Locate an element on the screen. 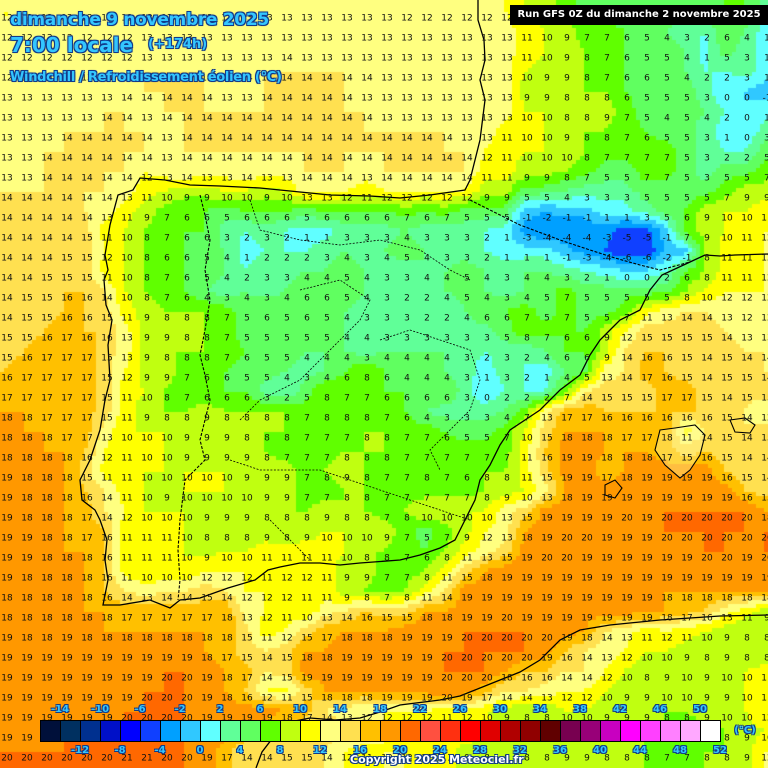 The height and width of the screenshot is (768, 768). legend-label-bottom: 32 is located at coordinates (520, 750).